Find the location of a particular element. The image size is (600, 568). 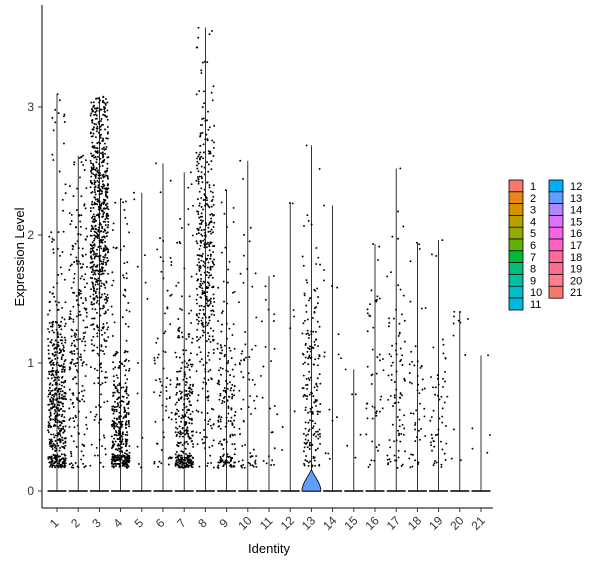

y-axis-title: Expression Level is located at coordinates (19, 256).